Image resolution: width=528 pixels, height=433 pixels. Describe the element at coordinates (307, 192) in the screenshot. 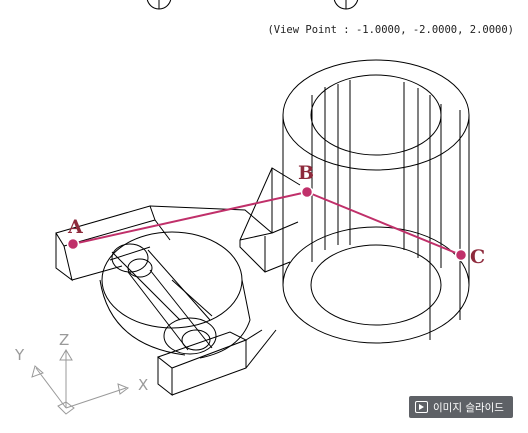

I see `point-b-marker` at that location.